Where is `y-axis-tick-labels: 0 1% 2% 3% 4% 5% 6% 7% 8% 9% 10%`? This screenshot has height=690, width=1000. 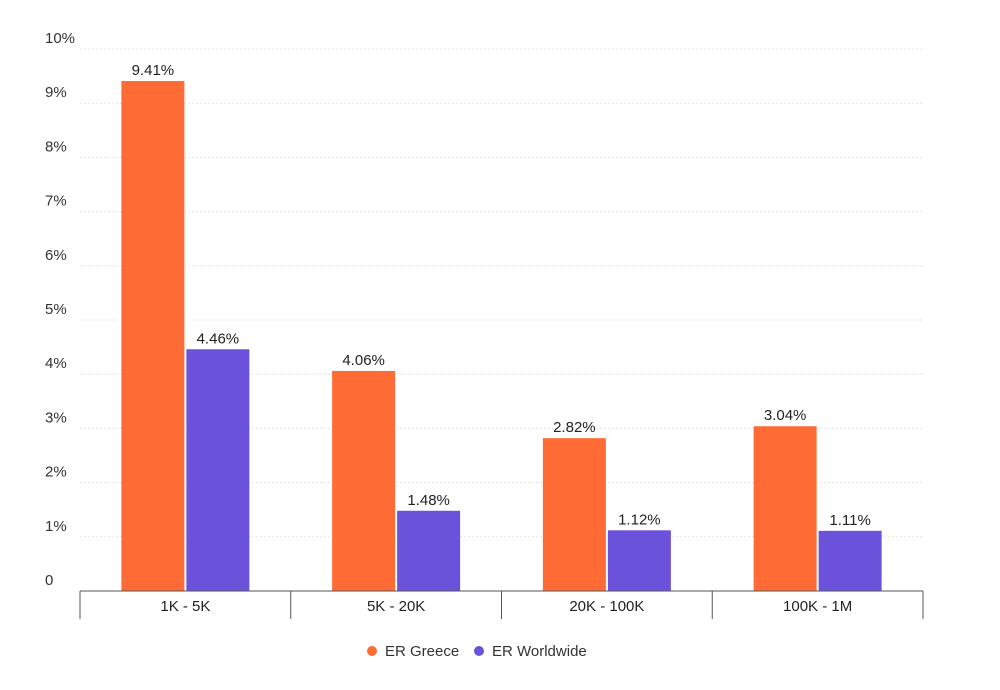
y-axis-tick-labels: 0 1% 2% 3% 4% 5% 6% 7% 8% 9% 10% is located at coordinates (60, 309).